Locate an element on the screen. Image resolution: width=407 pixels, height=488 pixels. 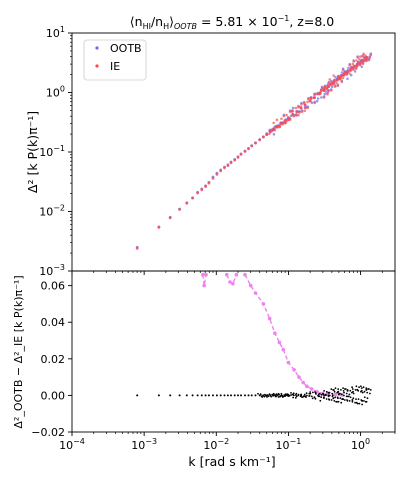
bottom-ytick-label: 0.02 is located at coordinates (53, 359).